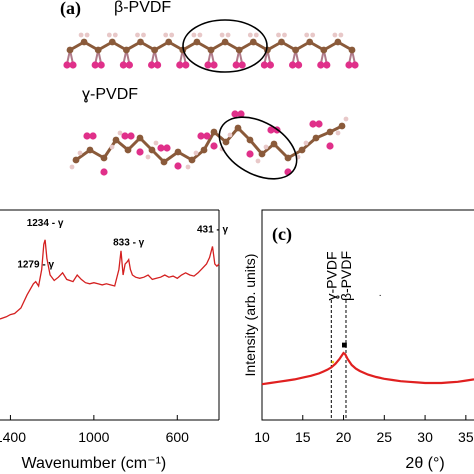 The image size is (474, 474). I want to click on peak-annotation: 431 - γ, so click(213, 229).